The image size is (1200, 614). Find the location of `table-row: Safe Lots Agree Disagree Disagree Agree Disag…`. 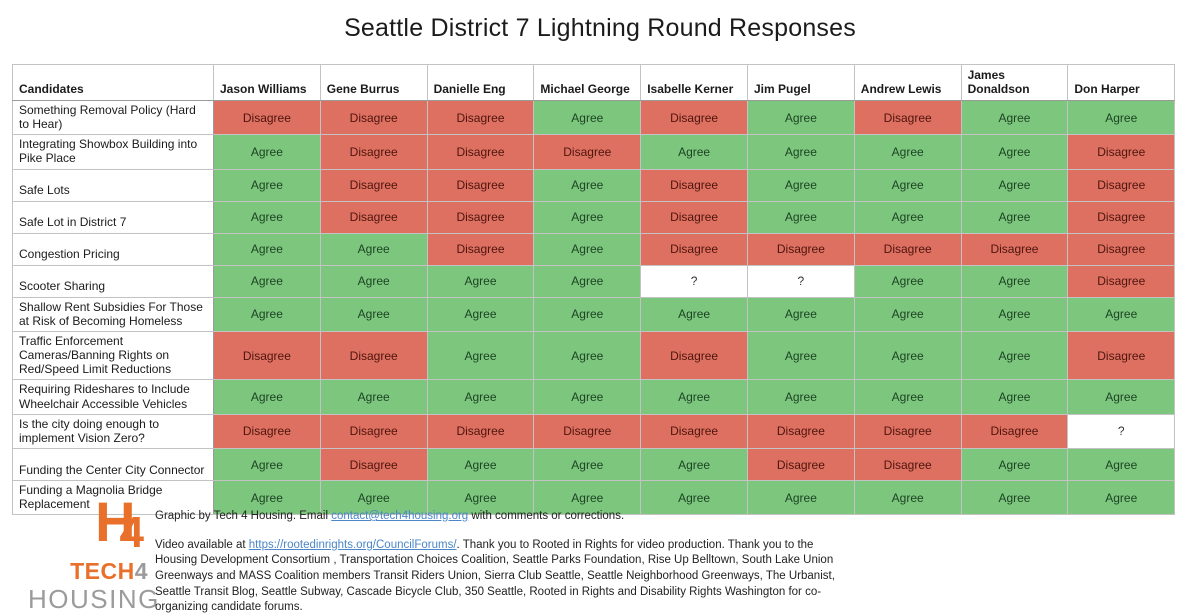

table-row: Safe Lots Agree Disagree Disagree Agree Disag… is located at coordinates (594, 185).